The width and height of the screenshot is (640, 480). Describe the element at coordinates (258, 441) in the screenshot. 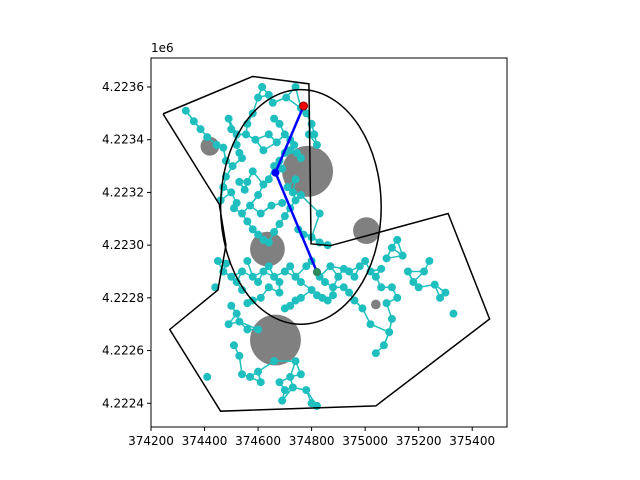

I see `x-tick-label: 374600` at that location.